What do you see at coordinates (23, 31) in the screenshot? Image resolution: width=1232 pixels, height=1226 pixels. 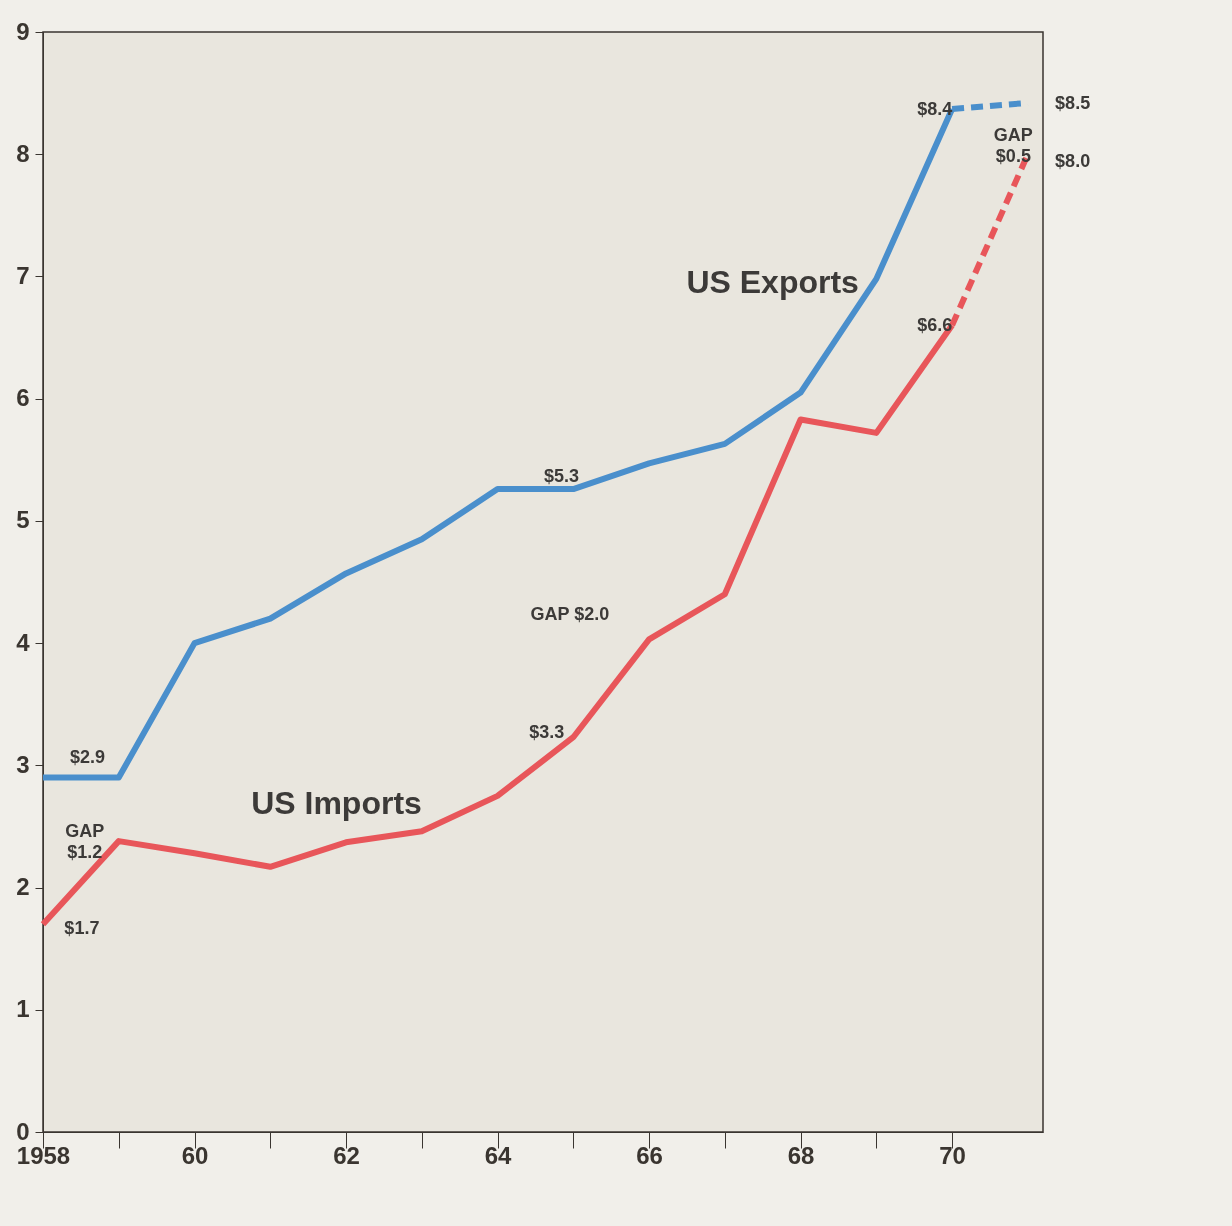 I see `y-tick-label: 9` at bounding box center [23, 31].